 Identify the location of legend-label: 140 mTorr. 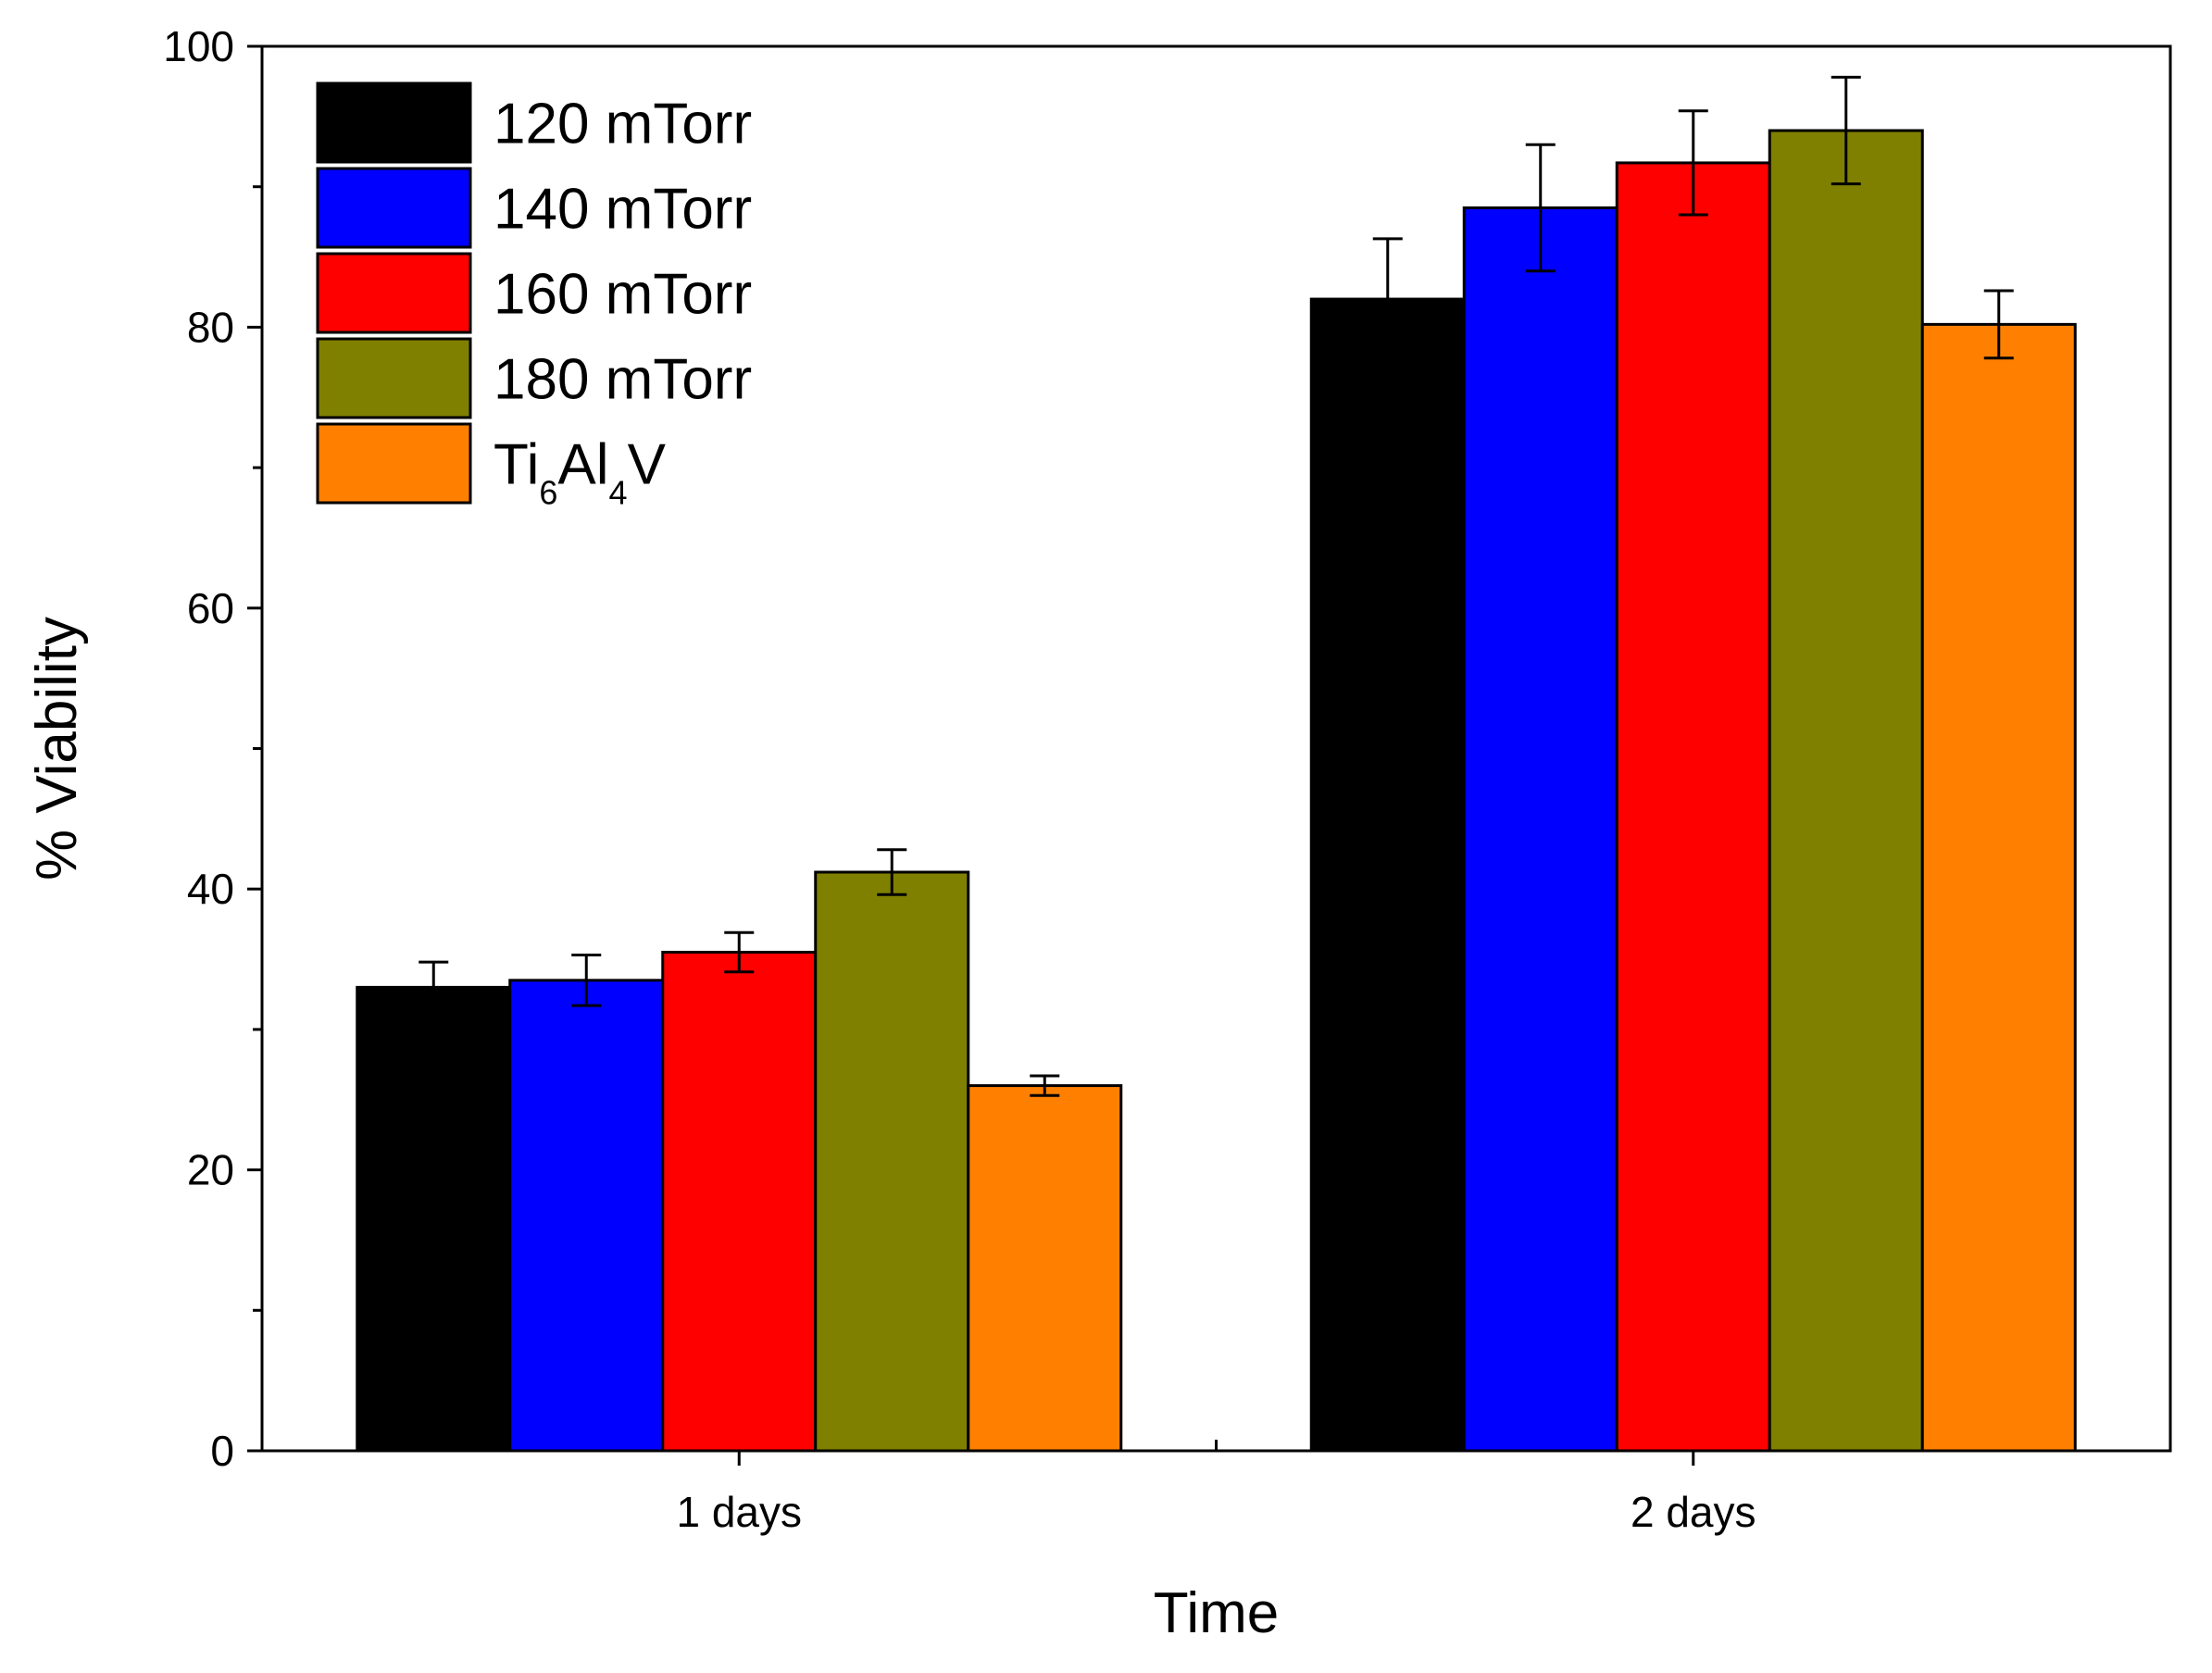
(623, 210).